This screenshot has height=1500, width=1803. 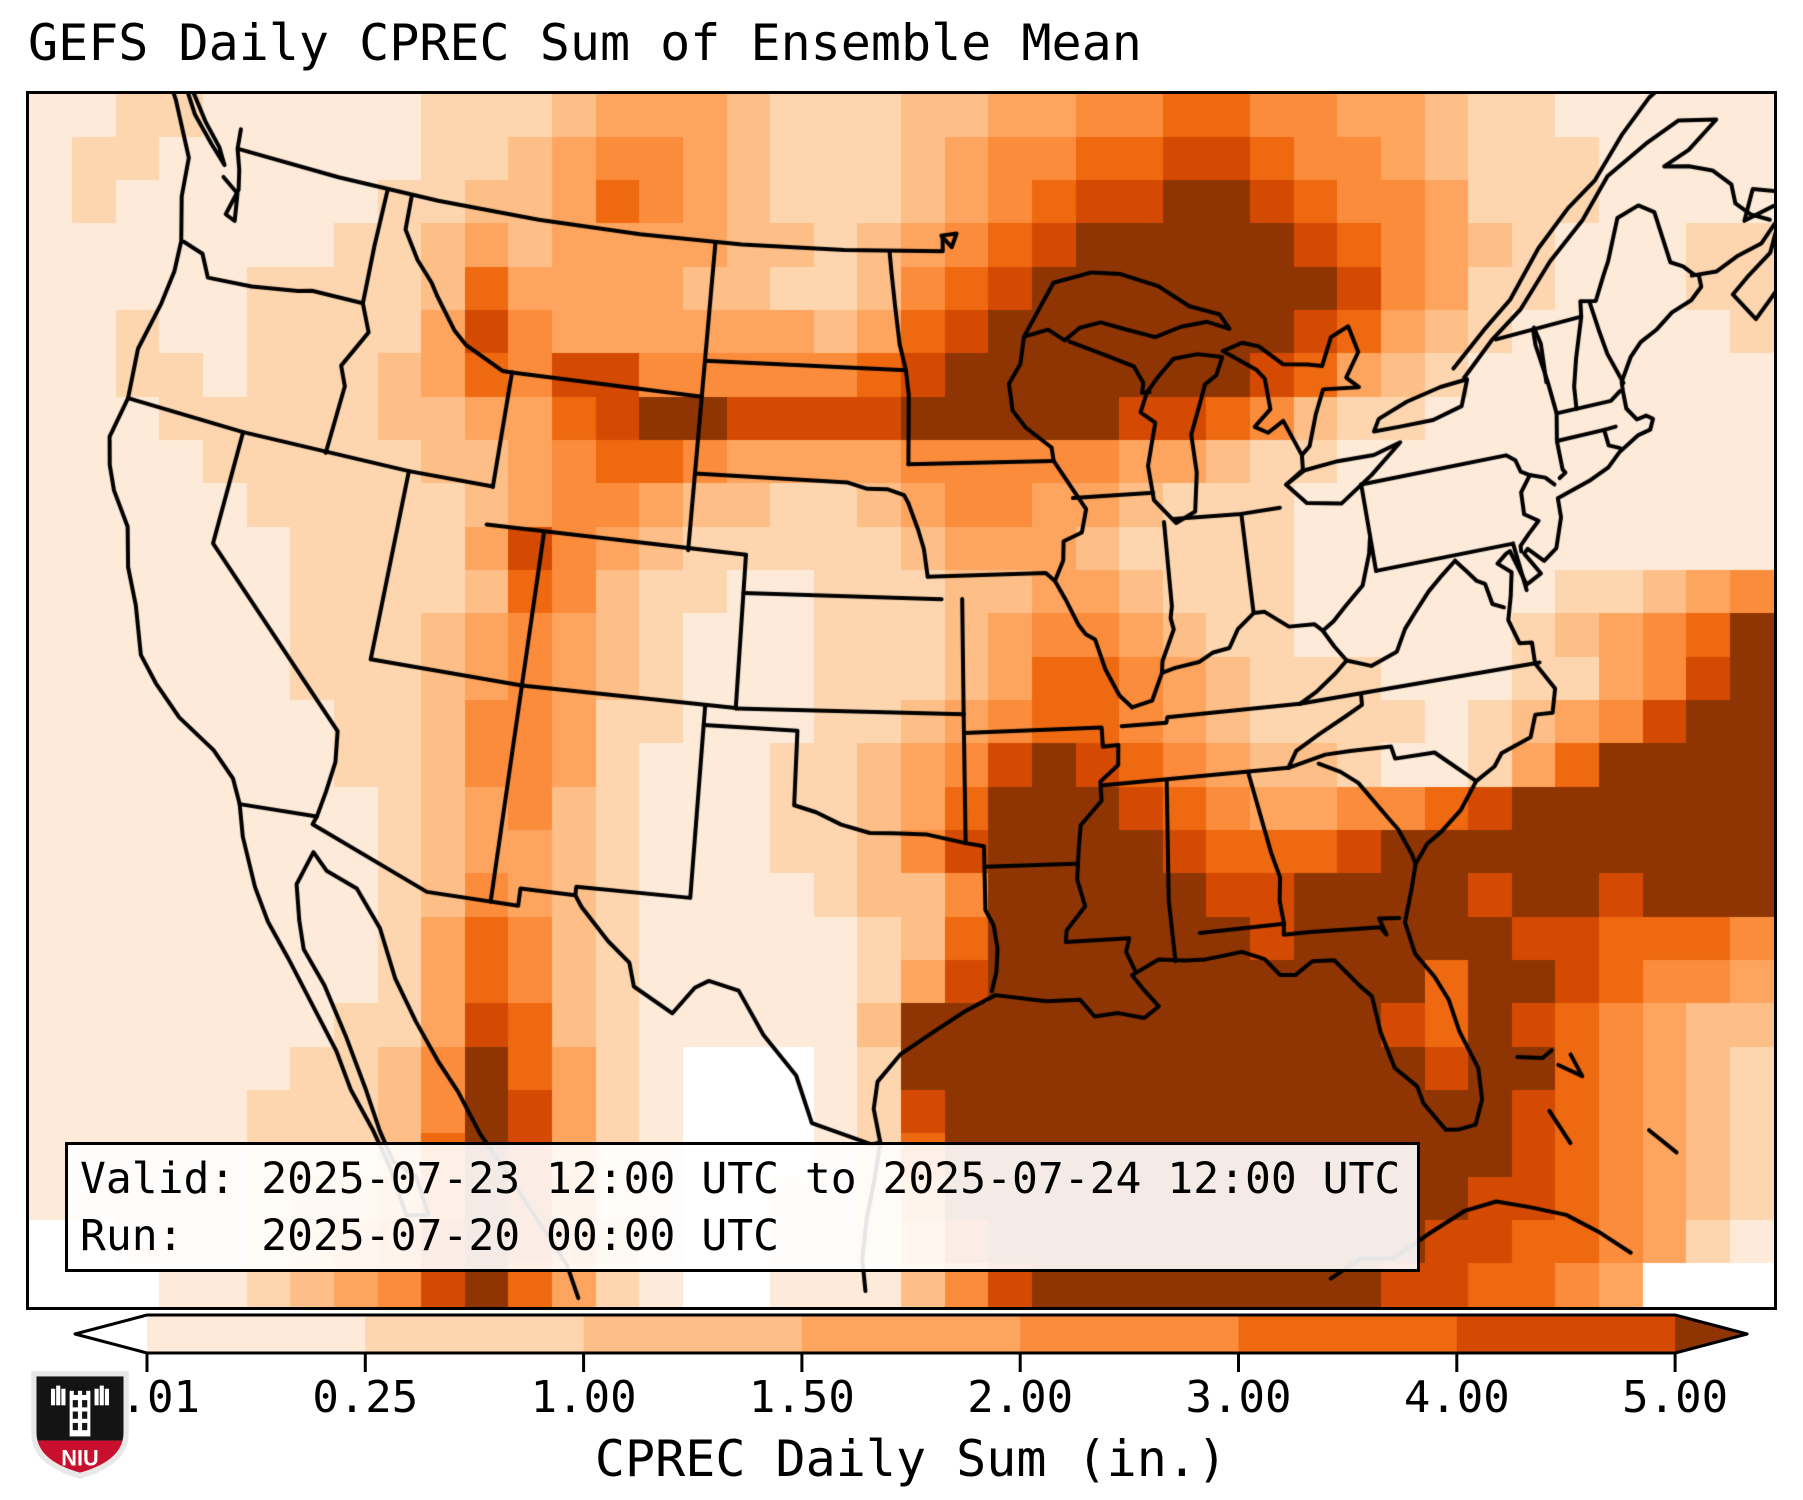 I want to click on colorbar-axis-label: CPREC Daily Sum (in.), so click(x=911, y=1459).